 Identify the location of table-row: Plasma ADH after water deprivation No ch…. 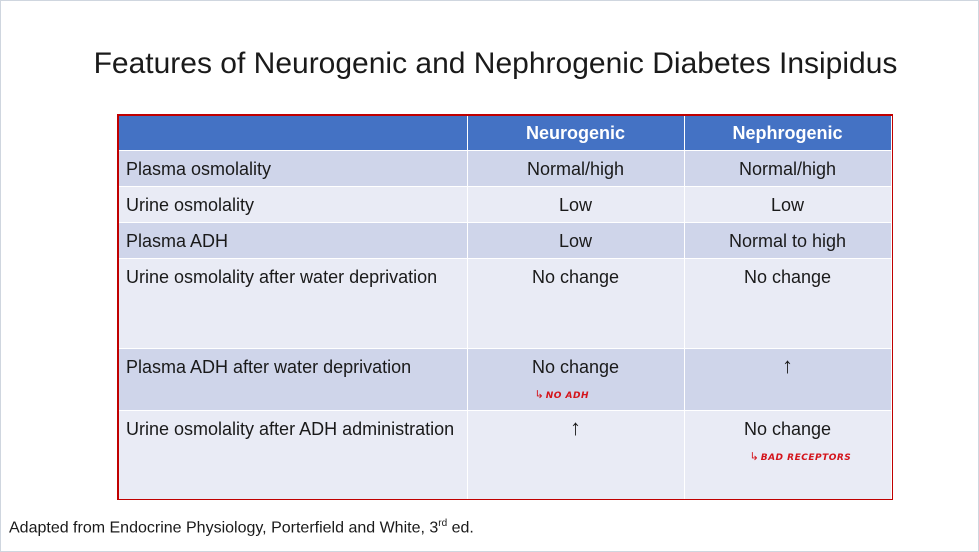
(505, 379).